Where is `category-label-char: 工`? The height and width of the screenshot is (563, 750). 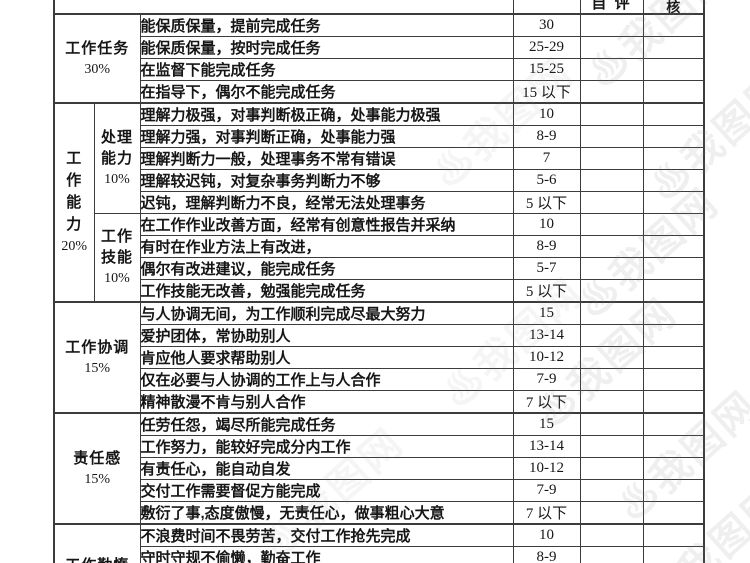 category-label-char: 工 is located at coordinates (74, 158).